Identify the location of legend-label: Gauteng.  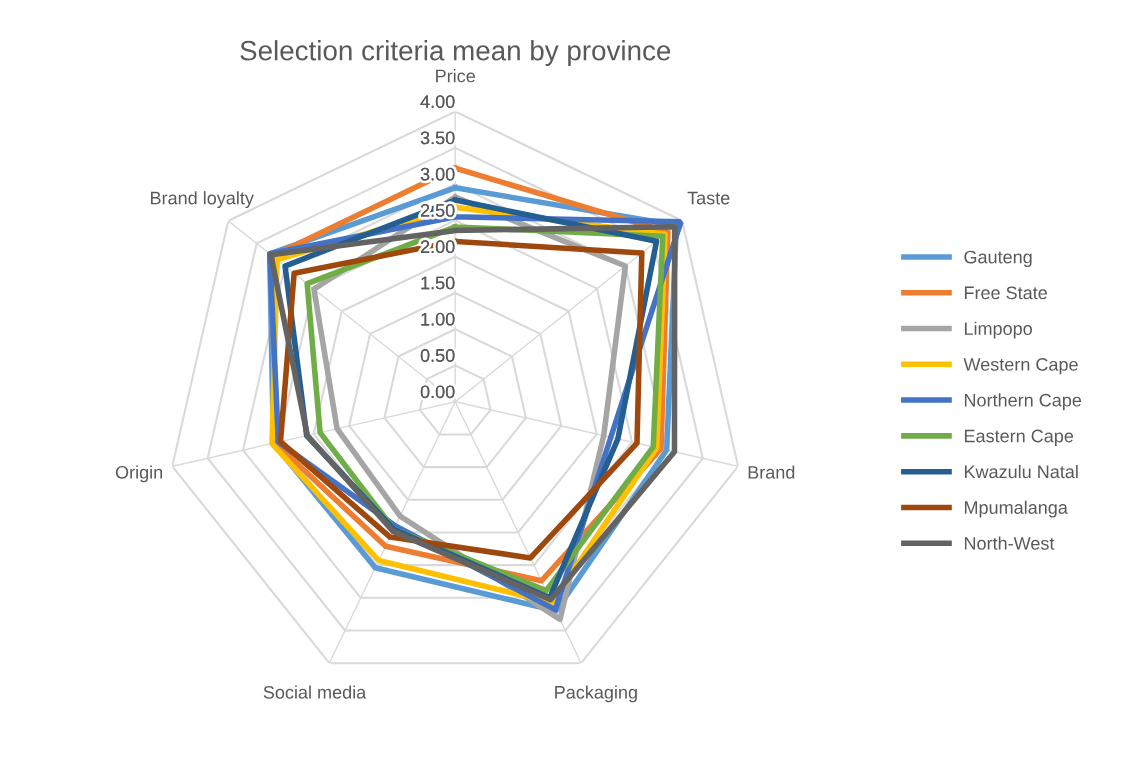
(998, 258).